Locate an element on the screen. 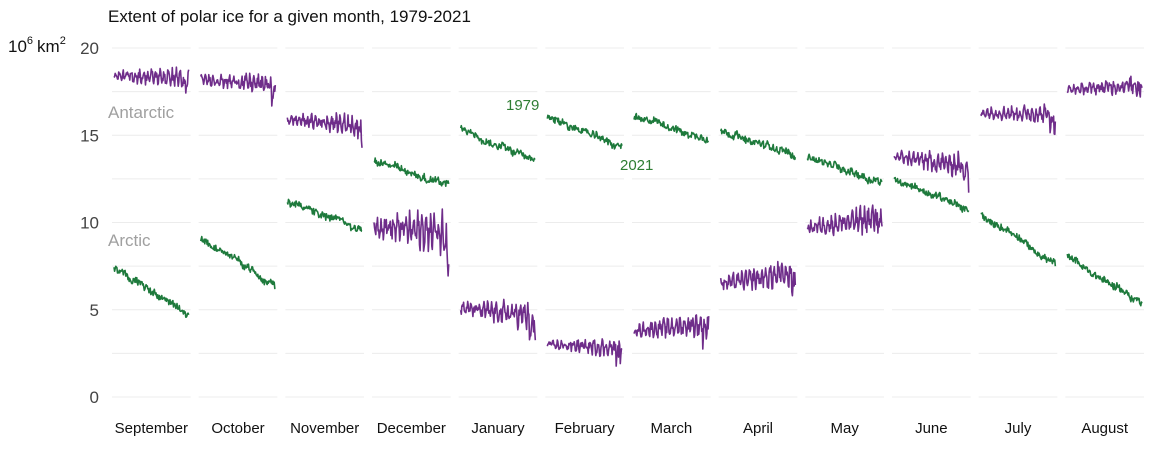 This screenshot has height=460, width=1152. y-tick-label: 0 is located at coordinates (94, 397).